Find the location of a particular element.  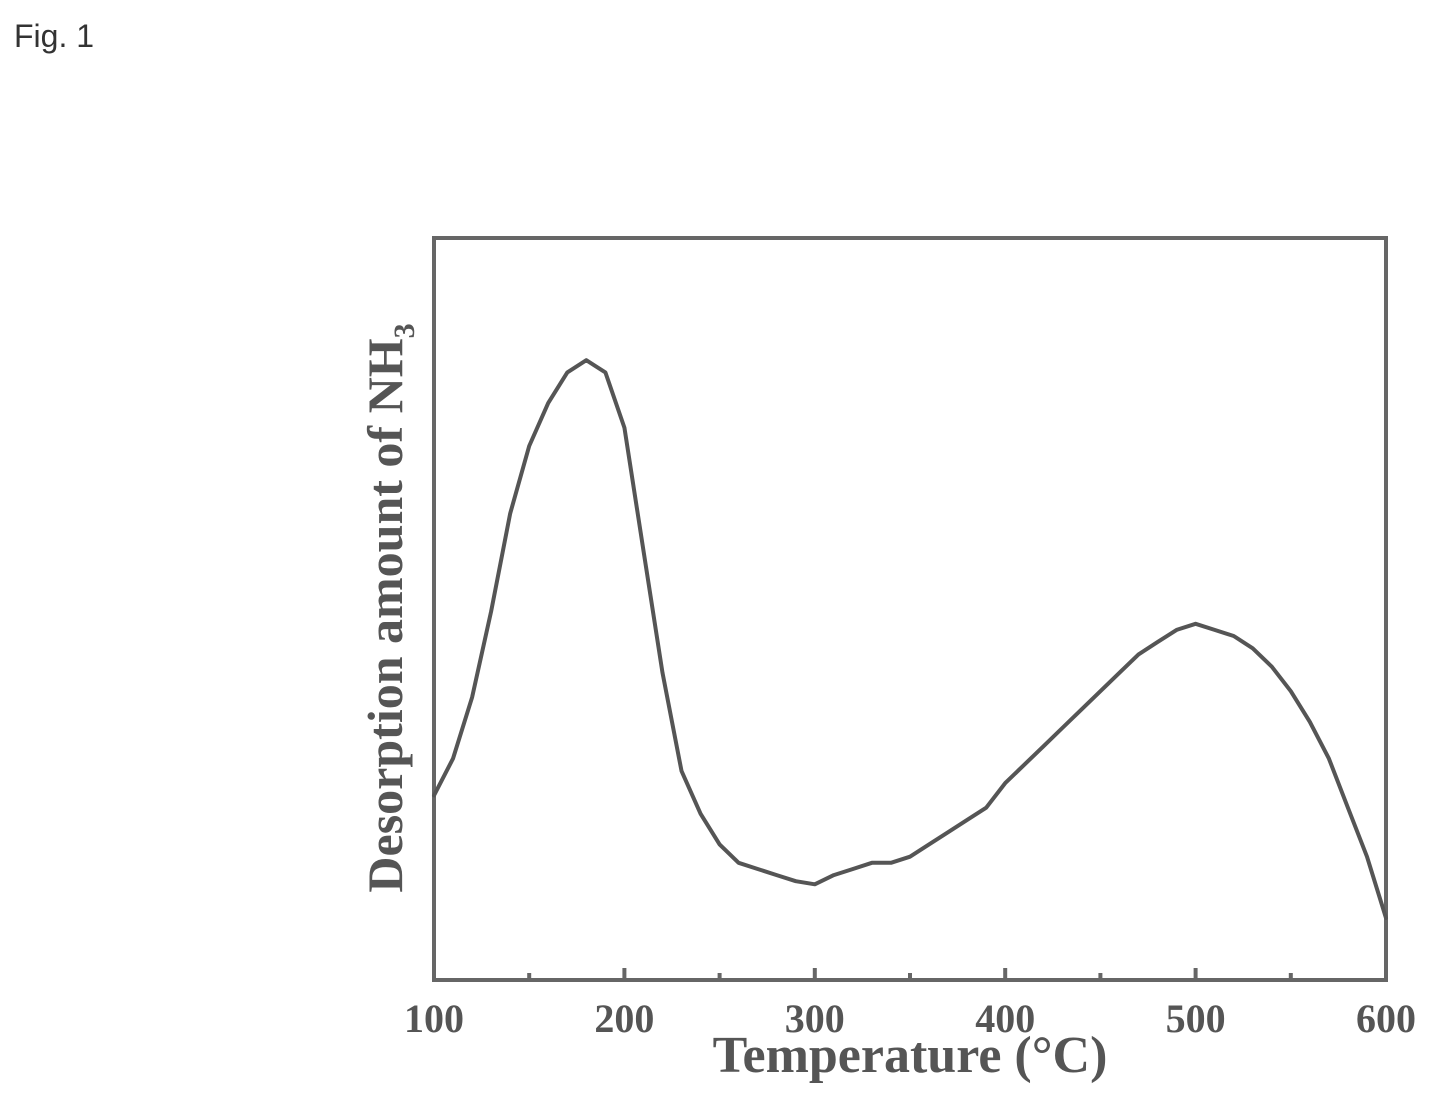

y-axis-label-subscript: 3 is located at coordinates (404, 330).